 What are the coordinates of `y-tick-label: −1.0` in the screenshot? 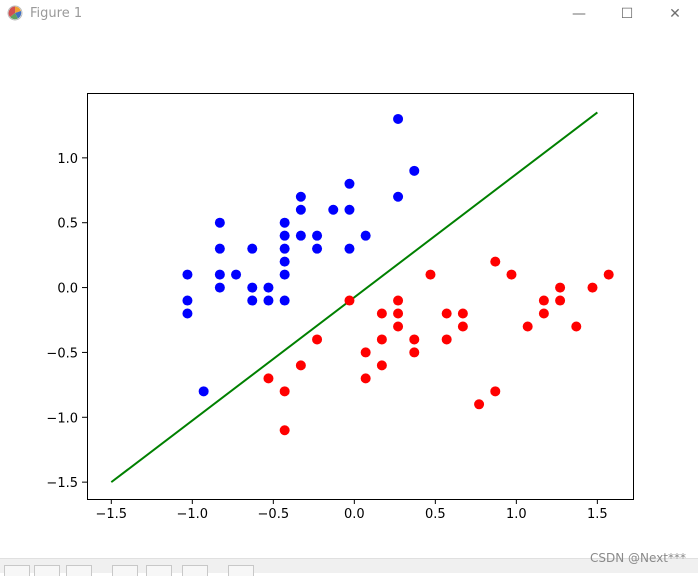 It's located at (62, 418).